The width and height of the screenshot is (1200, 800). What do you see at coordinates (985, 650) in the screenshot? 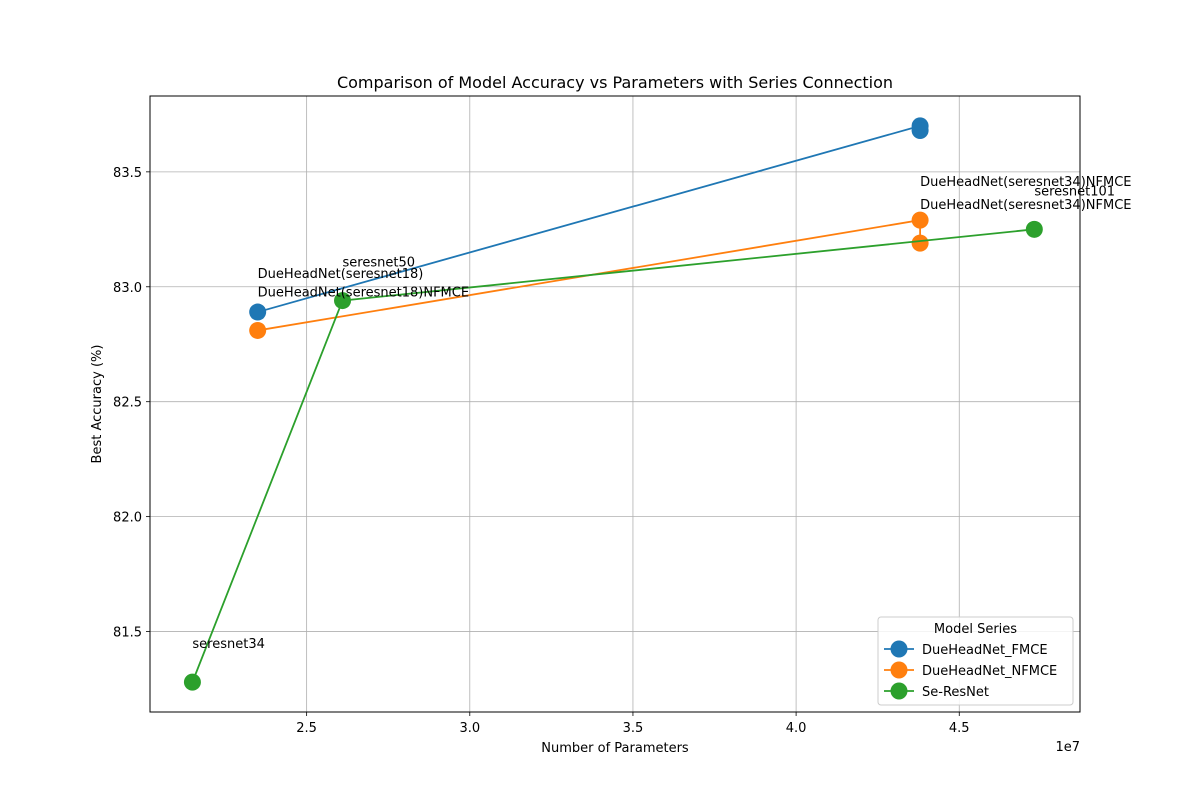
I see `legend-entry: DueHeadNet_FMCE` at bounding box center [985, 650].